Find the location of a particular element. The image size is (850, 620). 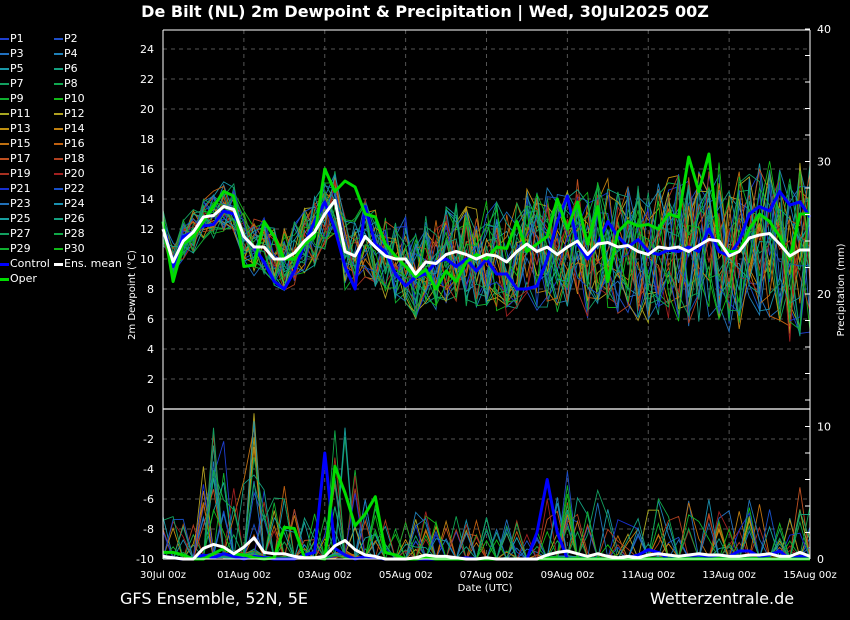

legend-label: P7 is located at coordinates (17, 83).